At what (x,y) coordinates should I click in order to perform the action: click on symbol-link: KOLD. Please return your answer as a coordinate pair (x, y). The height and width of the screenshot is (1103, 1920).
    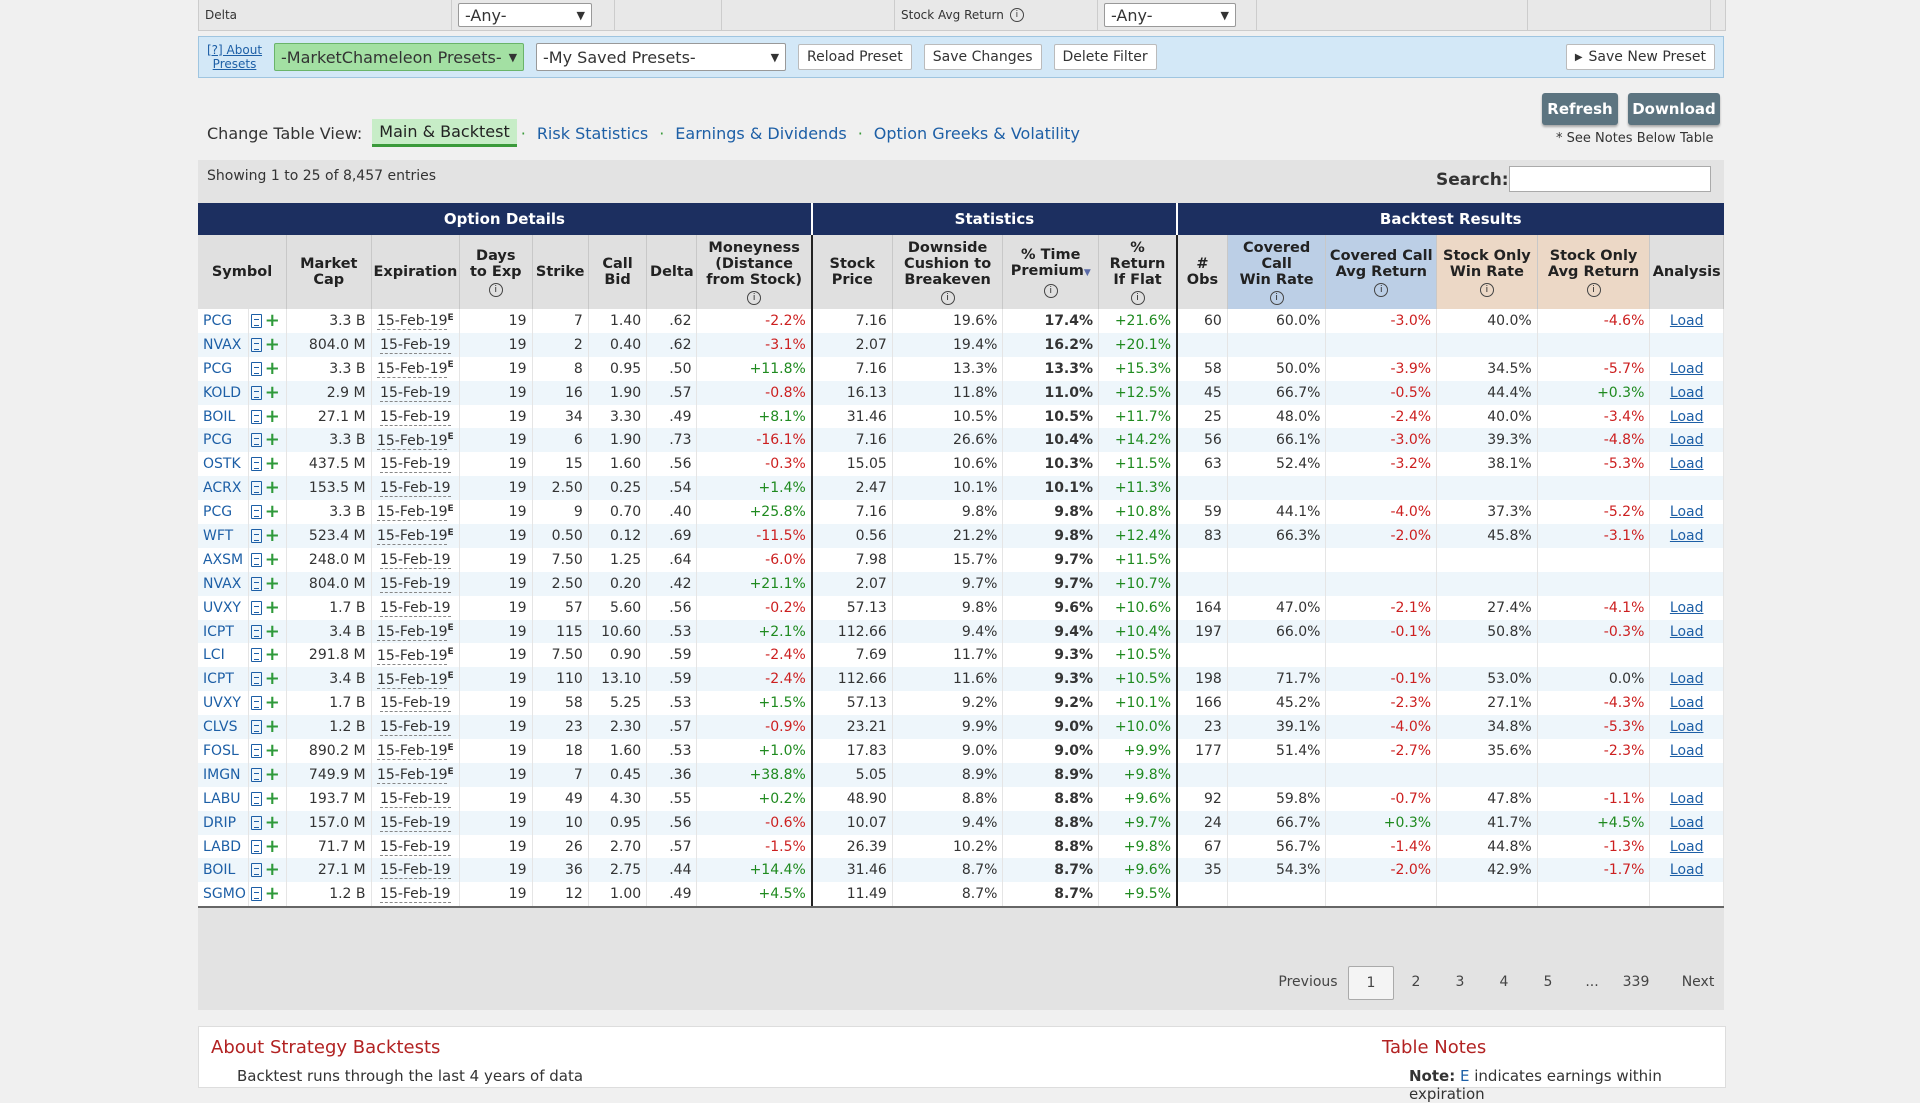
    Looking at the image, I should click on (223, 392).